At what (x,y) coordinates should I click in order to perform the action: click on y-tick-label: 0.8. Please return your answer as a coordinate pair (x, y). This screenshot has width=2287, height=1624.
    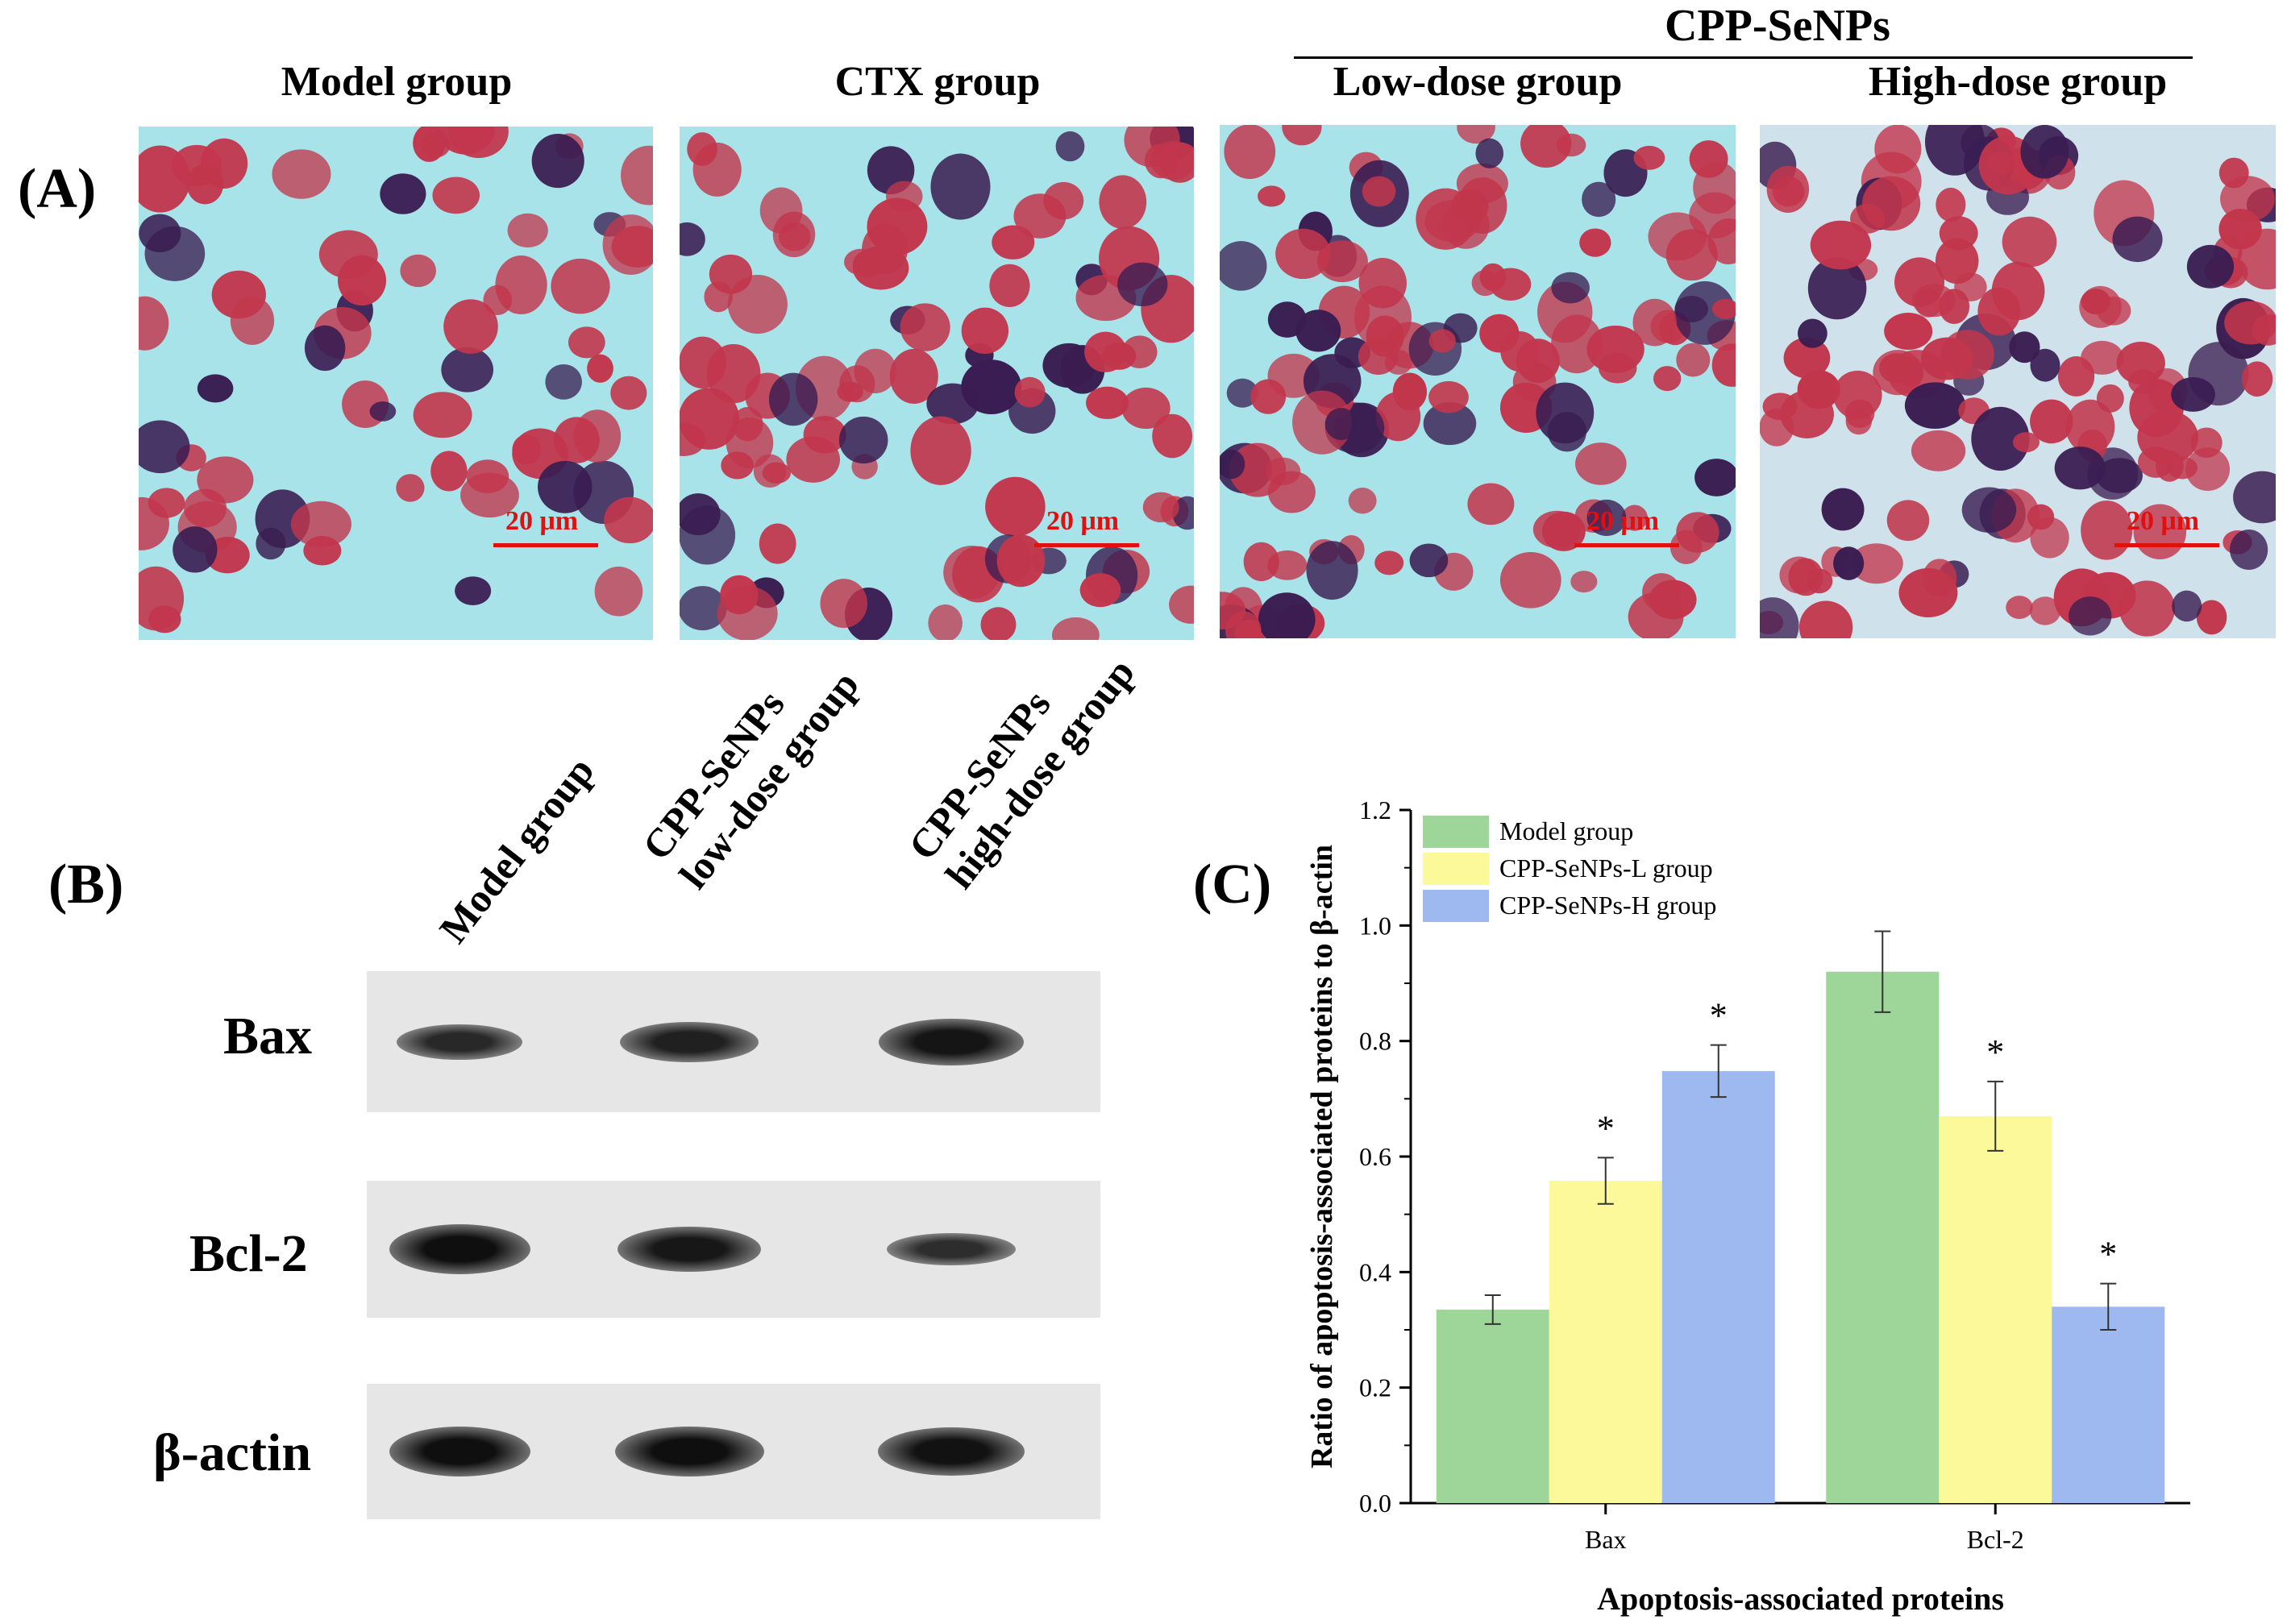
    Looking at the image, I should click on (1375, 1042).